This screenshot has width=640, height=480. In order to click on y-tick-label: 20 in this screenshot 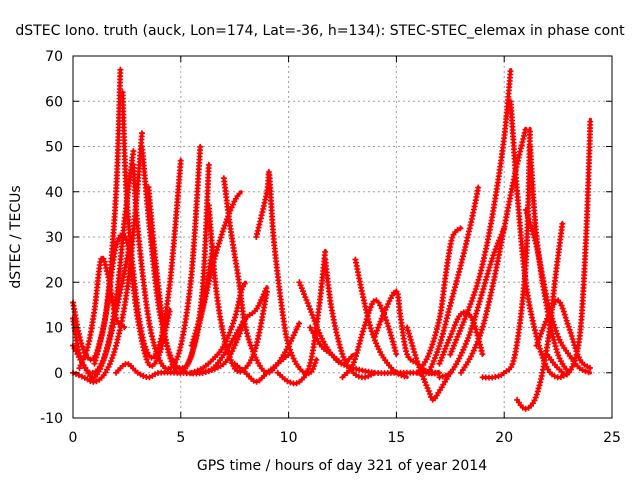, I will do `click(54, 283)`.